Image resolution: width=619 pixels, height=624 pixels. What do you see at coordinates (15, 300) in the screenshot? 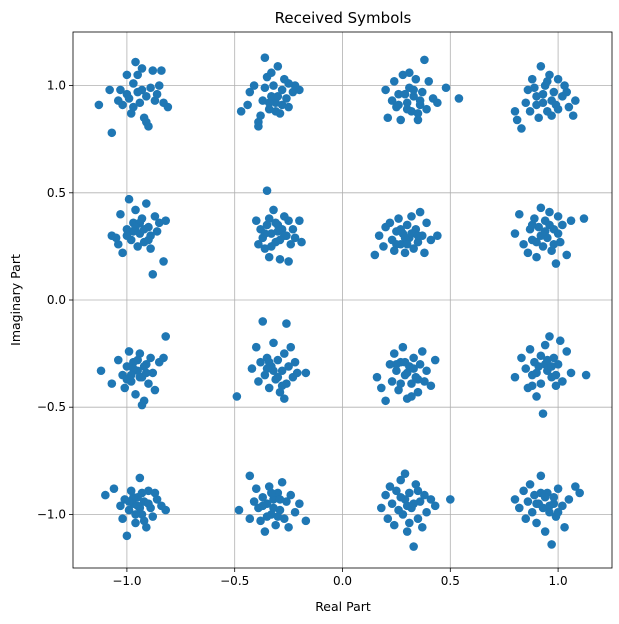
I see `y-axis-label: Imaginary Part` at bounding box center [15, 300].